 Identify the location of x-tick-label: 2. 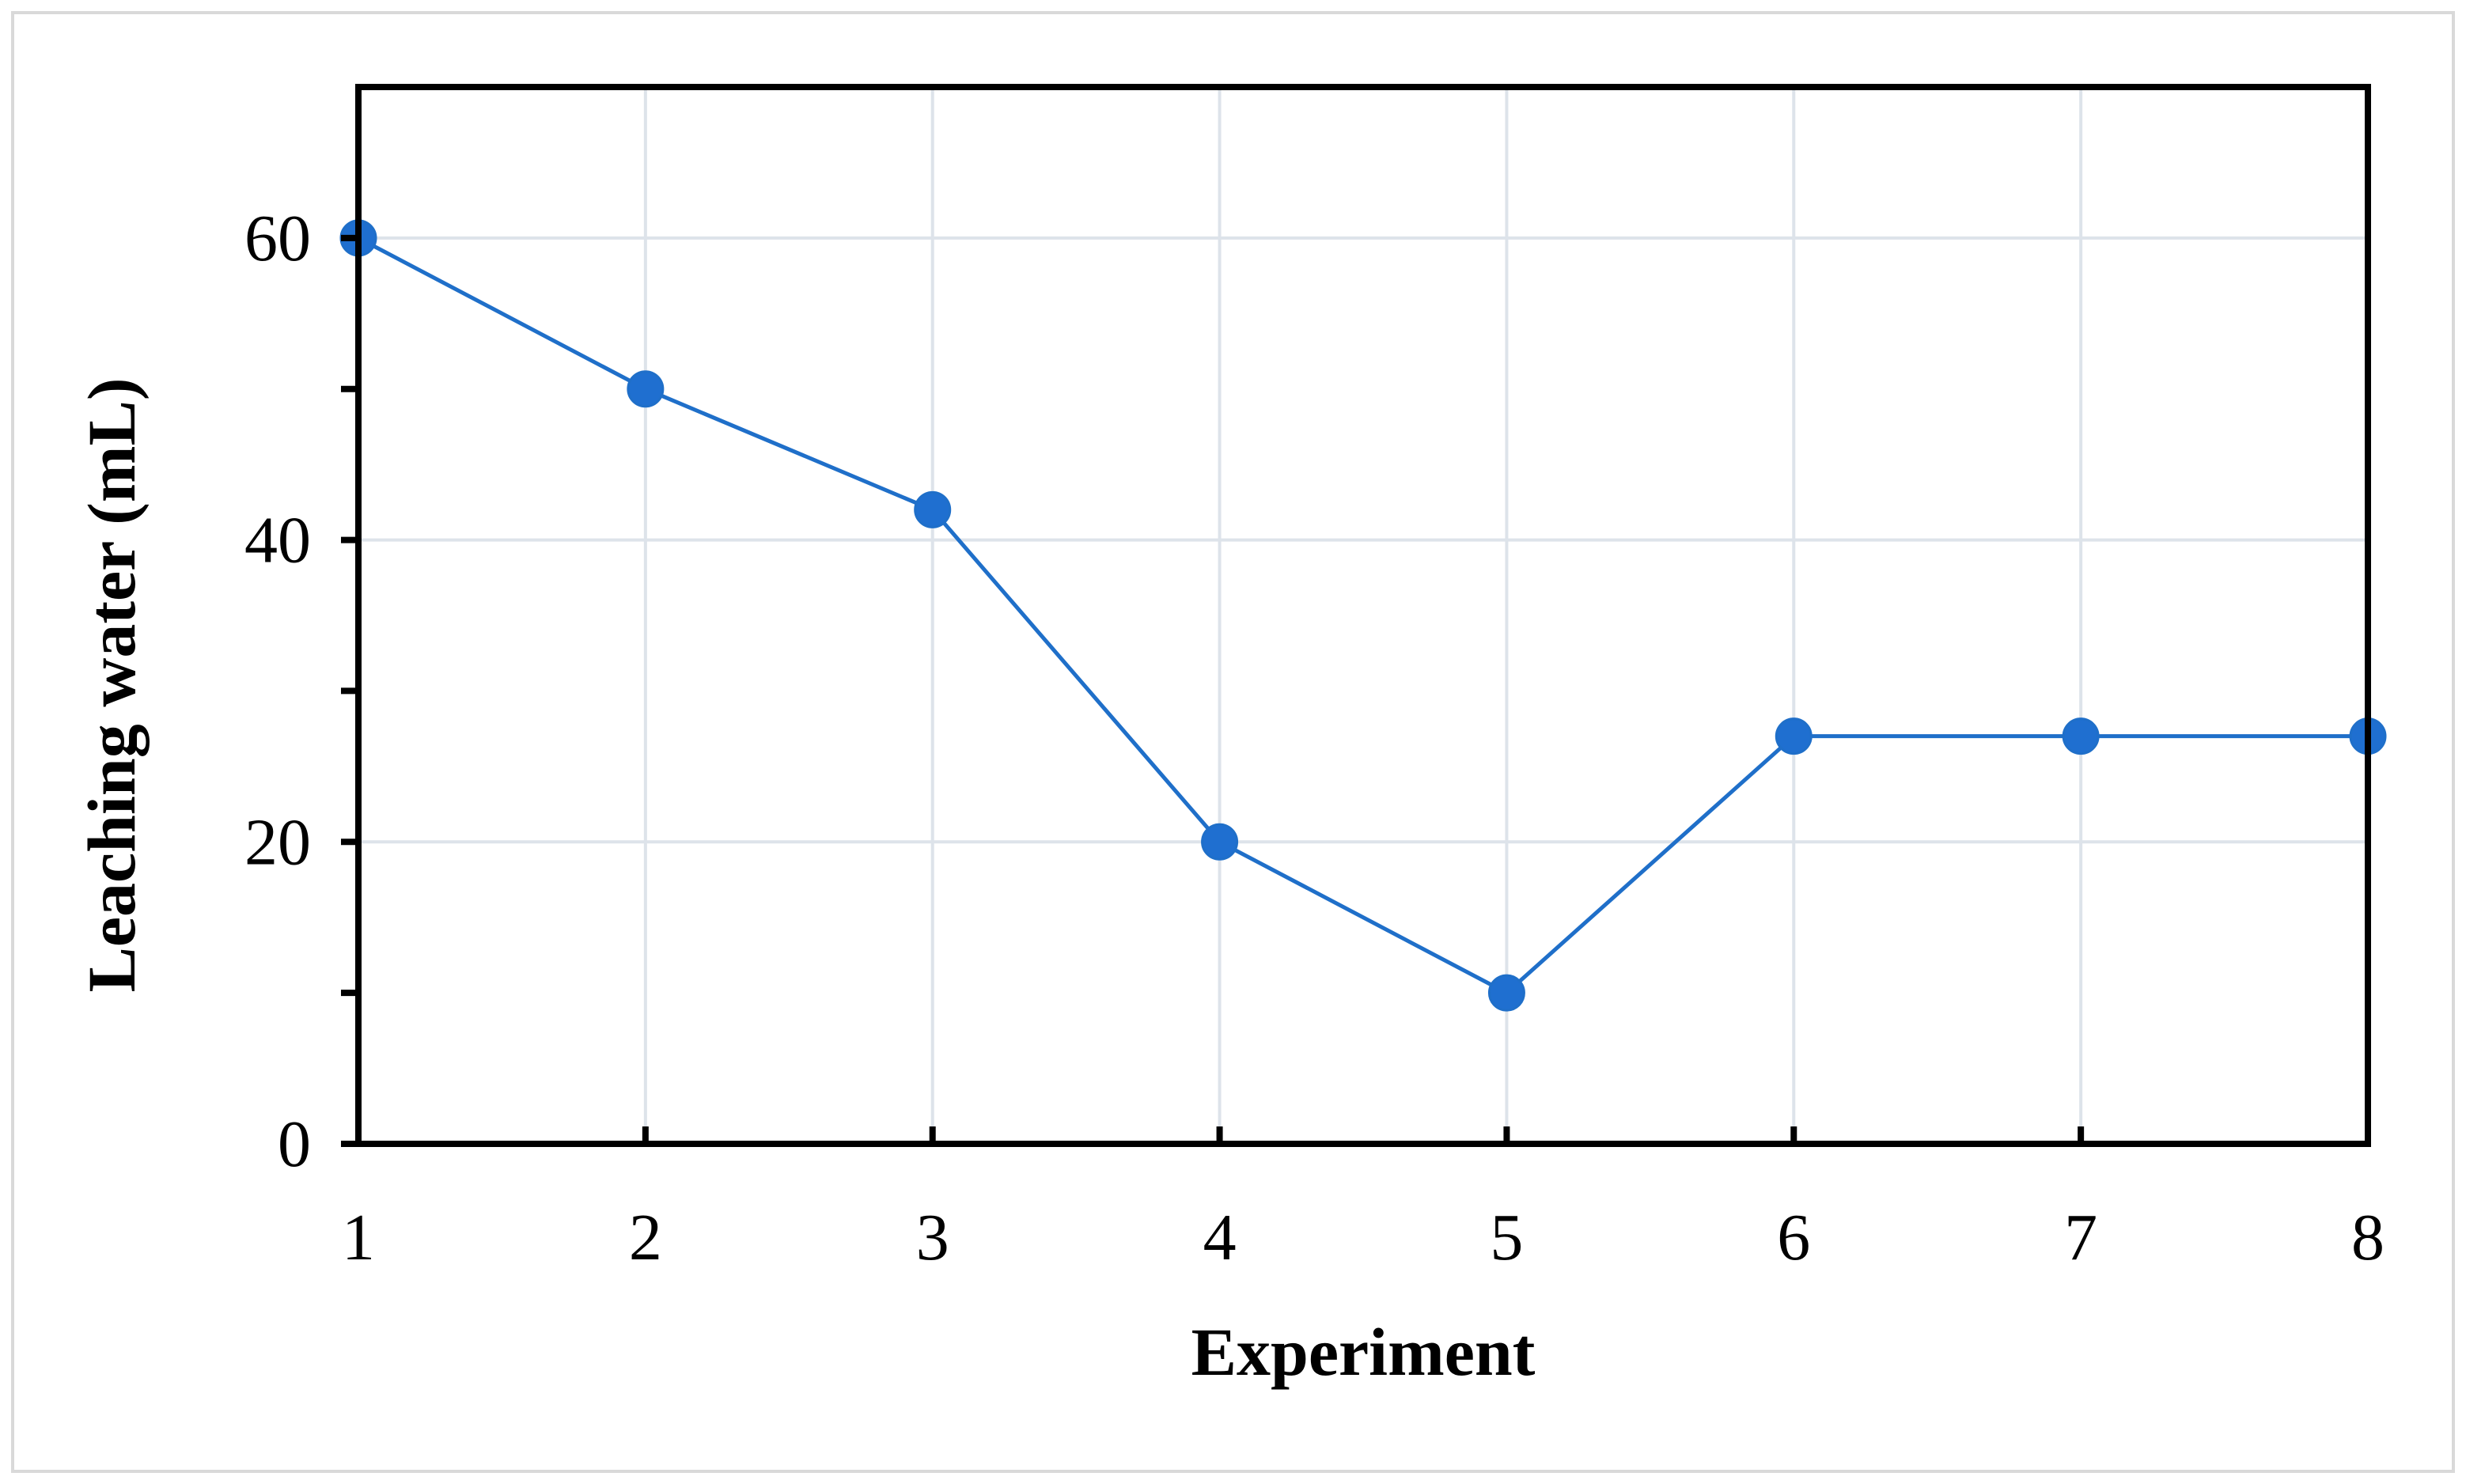
(645, 1237).